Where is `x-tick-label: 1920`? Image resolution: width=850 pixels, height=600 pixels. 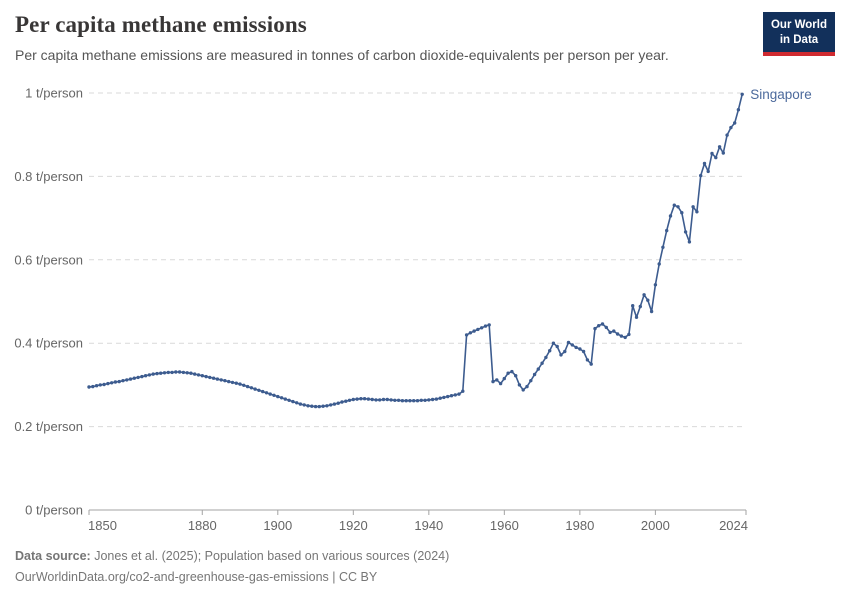
x-tick-label: 1920 is located at coordinates (353, 525).